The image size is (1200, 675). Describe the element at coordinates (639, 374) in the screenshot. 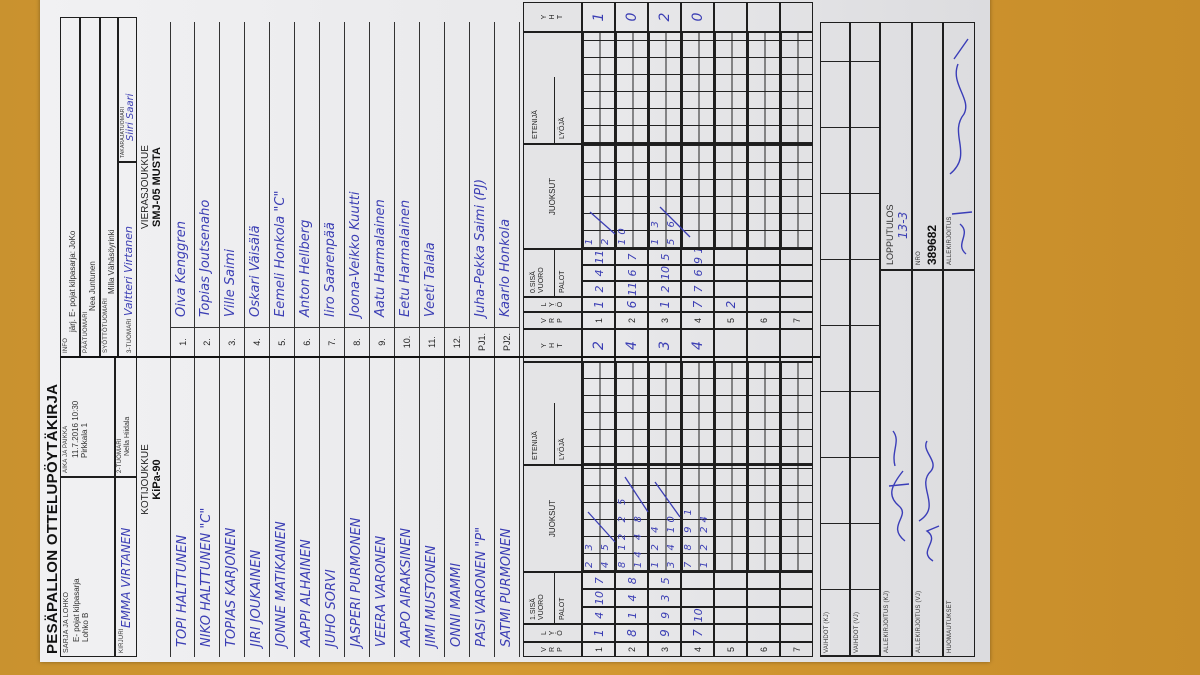

I see `pen-slash-marks` at that location.